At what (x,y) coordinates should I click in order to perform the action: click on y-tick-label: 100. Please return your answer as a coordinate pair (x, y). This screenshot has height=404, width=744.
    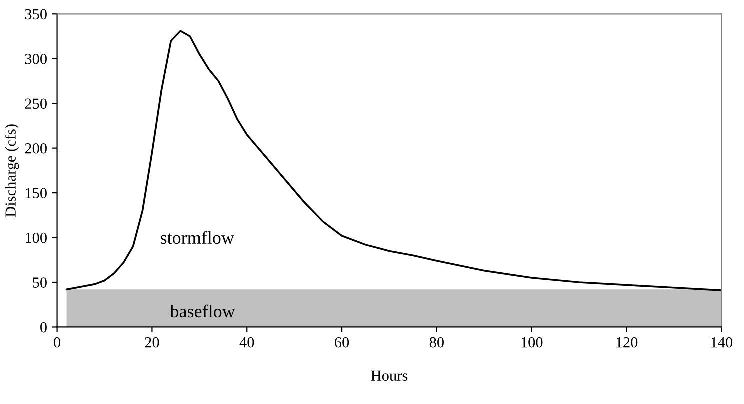
    Looking at the image, I should click on (36, 238).